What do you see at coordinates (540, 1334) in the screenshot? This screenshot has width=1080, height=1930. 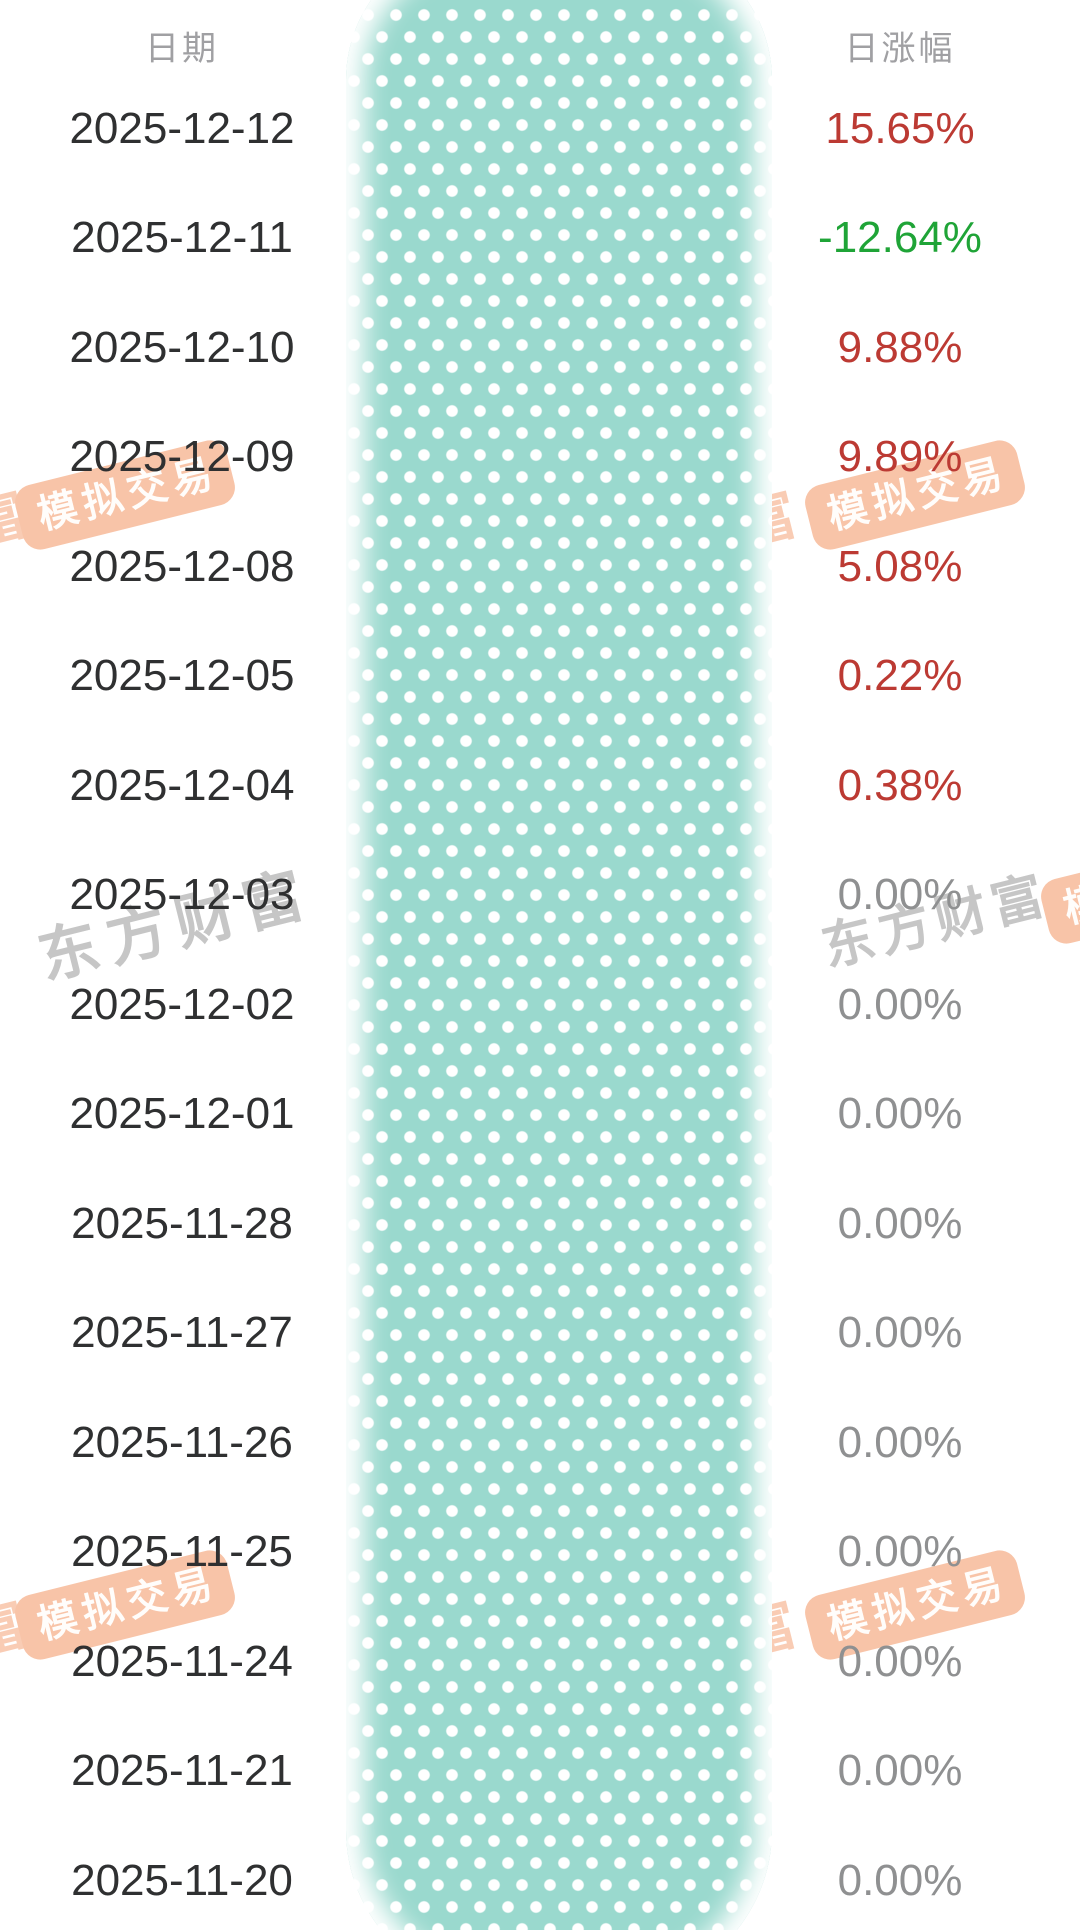 I see `table-row: 2025-11-27 0.00%` at bounding box center [540, 1334].